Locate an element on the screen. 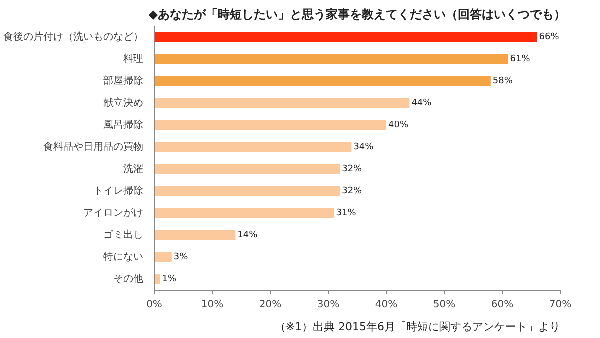  y-tick-label: 風呂掃除 is located at coordinates (124, 125).